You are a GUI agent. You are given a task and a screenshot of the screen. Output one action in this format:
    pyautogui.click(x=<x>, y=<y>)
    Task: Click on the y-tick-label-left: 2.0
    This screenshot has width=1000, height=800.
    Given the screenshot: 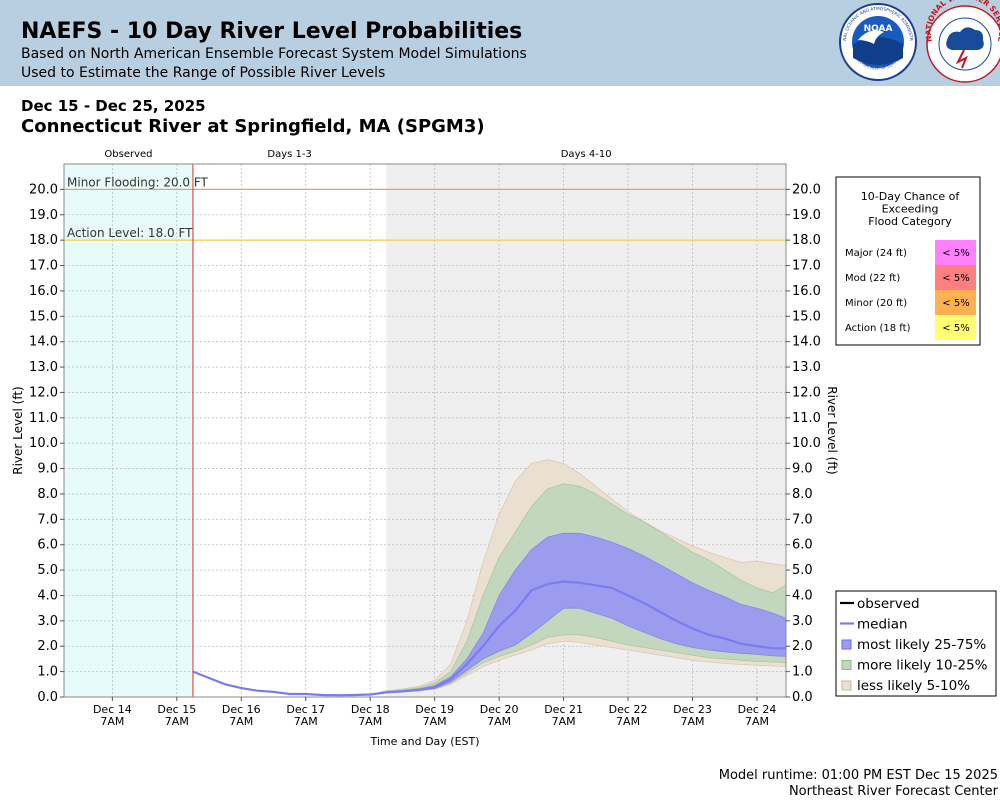 What is the action you would take?
    pyautogui.click(x=47, y=646)
    